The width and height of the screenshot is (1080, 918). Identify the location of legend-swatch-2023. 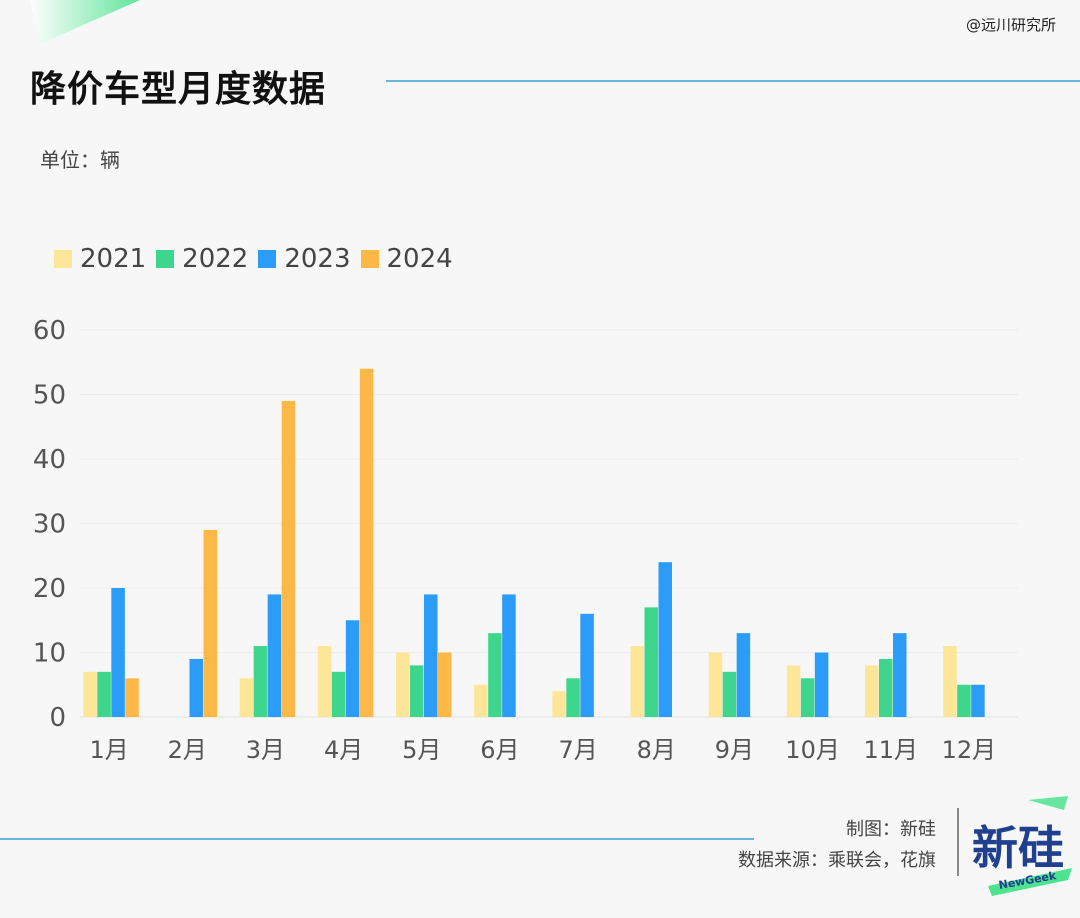
(267, 259).